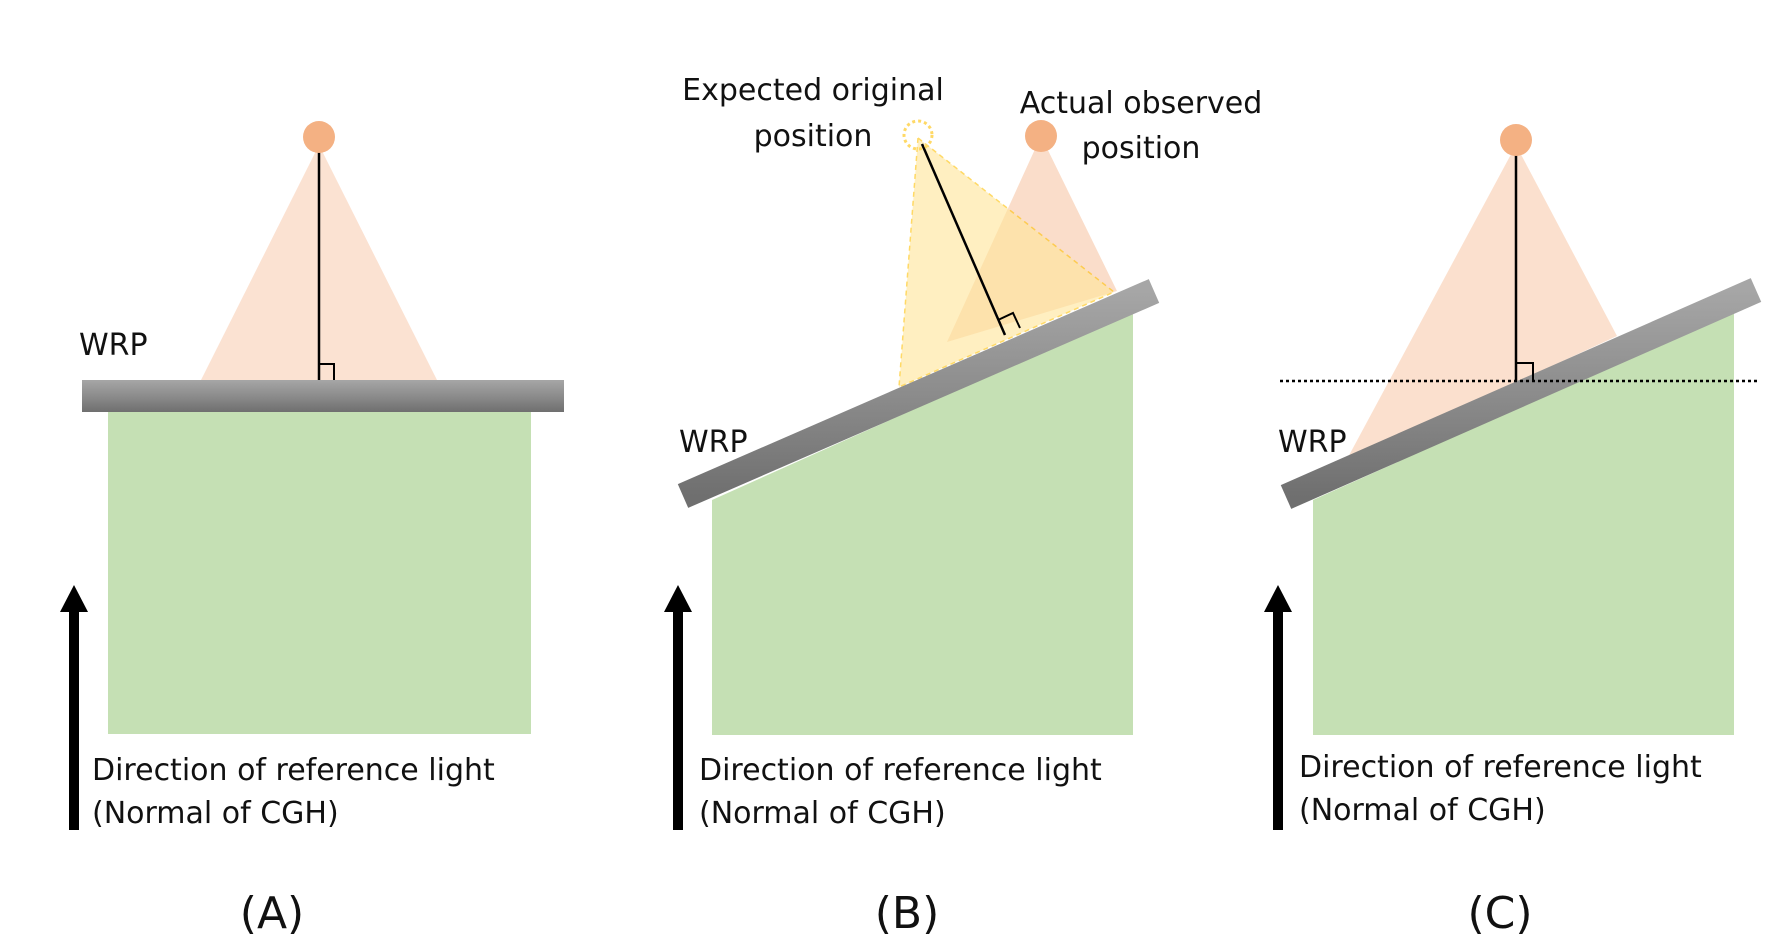 Image resolution: width=1786 pixels, height=946 pixels. I want to click on actual-label-line2: position, so click(1141, 148).